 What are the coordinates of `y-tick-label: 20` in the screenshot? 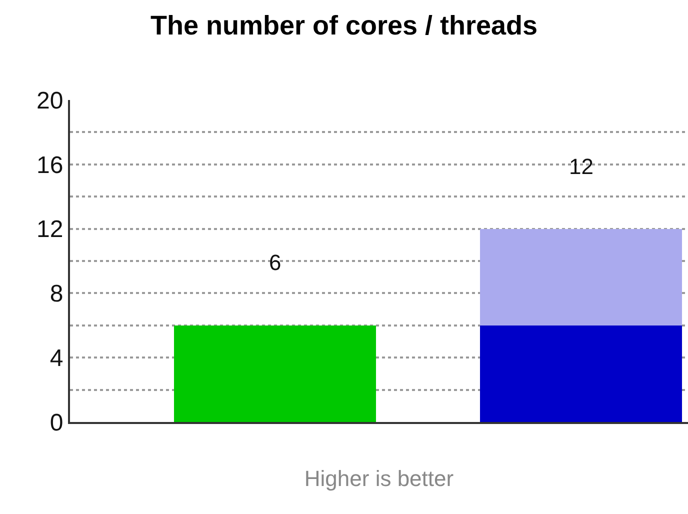 It's located at (50, 100).